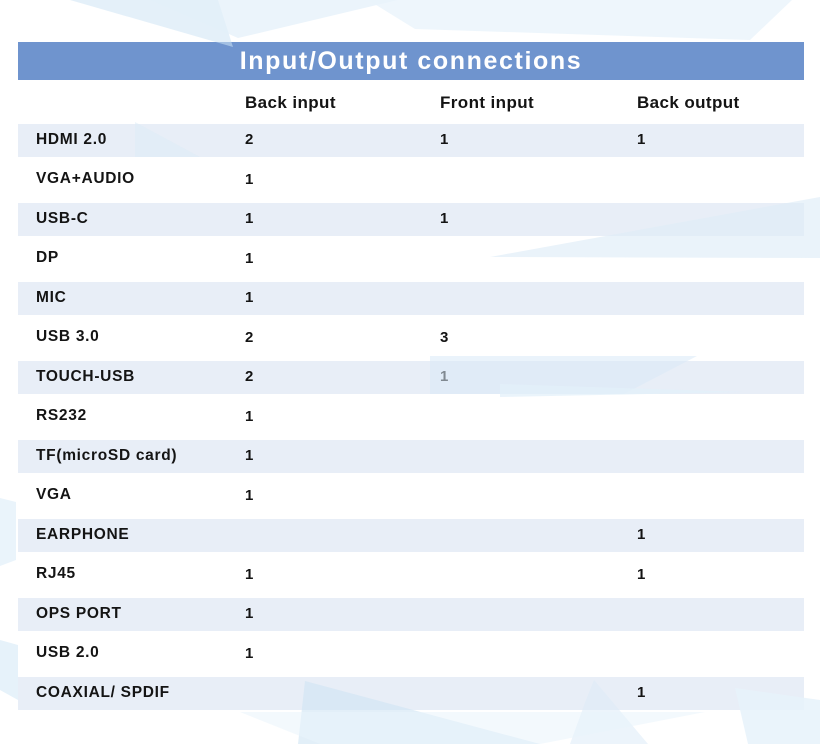 The width and height of the screenshot is (820, 744). I want to click on table-row: EARPHONE 1, so click(411, 535).